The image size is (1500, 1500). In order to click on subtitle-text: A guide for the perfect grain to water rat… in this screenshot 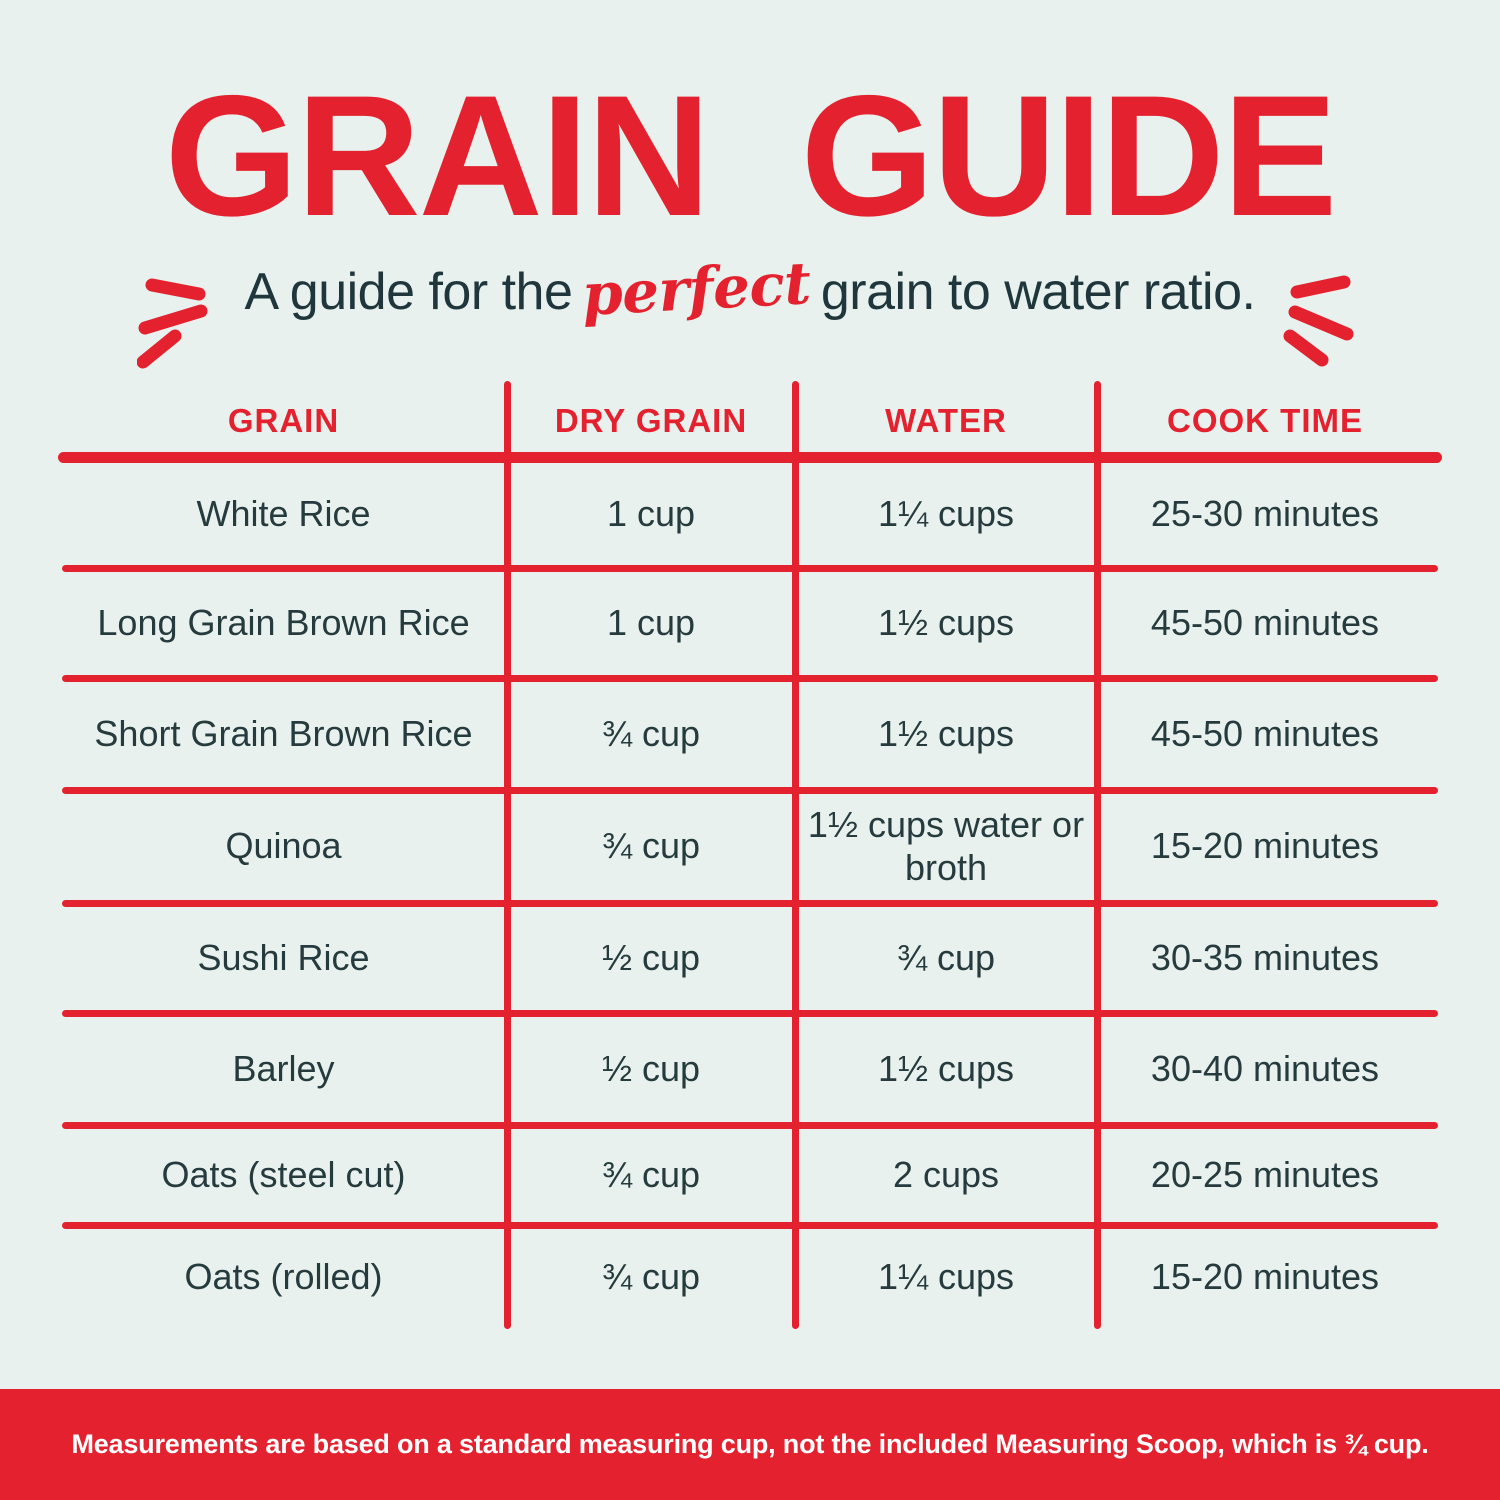, I will do `click(750, 289)`.